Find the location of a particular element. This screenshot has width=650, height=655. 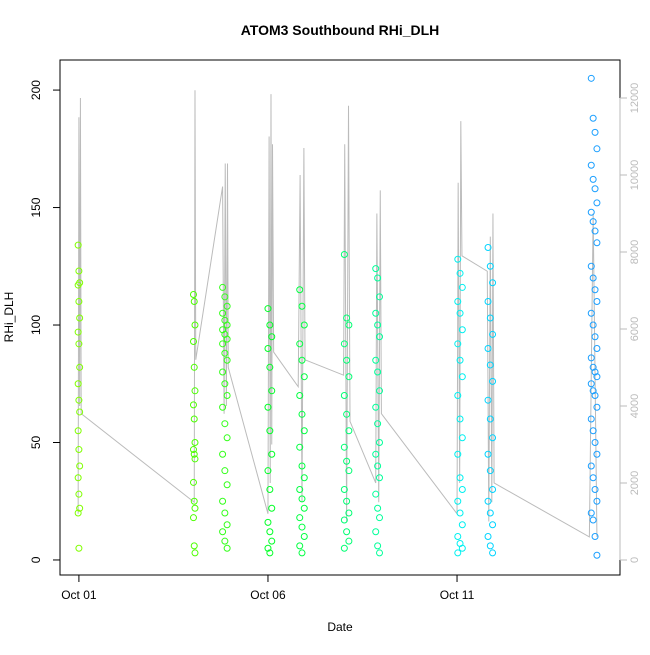

y-tick-label: 200 is located at coordinates (36, 90).